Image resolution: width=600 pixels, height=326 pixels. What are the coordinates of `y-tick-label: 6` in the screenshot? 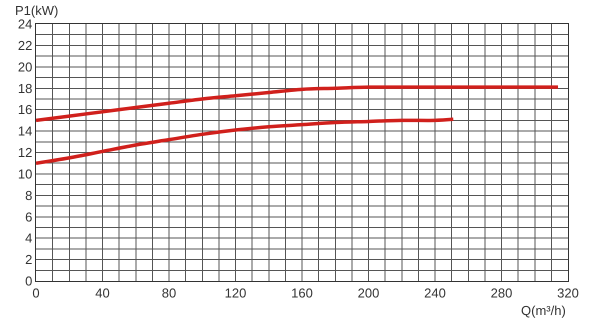 It's located at (28, 216).